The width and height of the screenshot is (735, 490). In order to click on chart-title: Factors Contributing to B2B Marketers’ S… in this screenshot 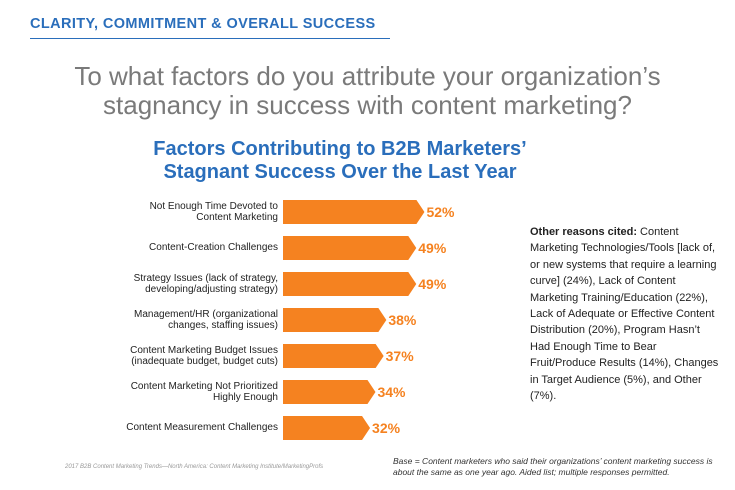, I will do `click(340, 160)`.